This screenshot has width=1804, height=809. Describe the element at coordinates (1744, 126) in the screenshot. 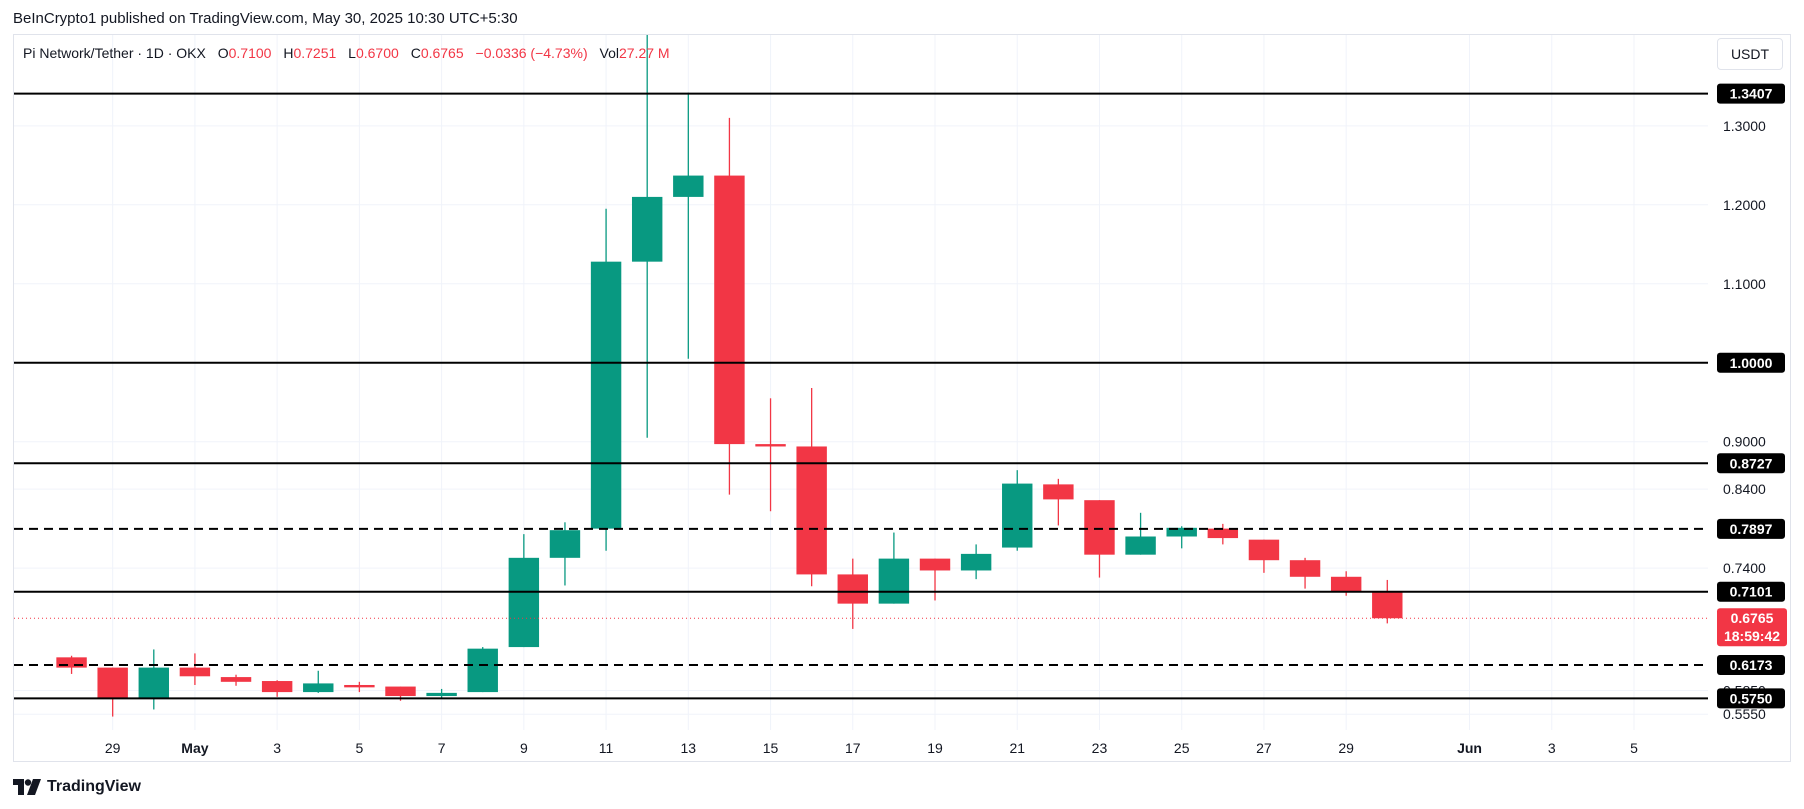

I see `y-tick-label-0: 1.3000` at that location.